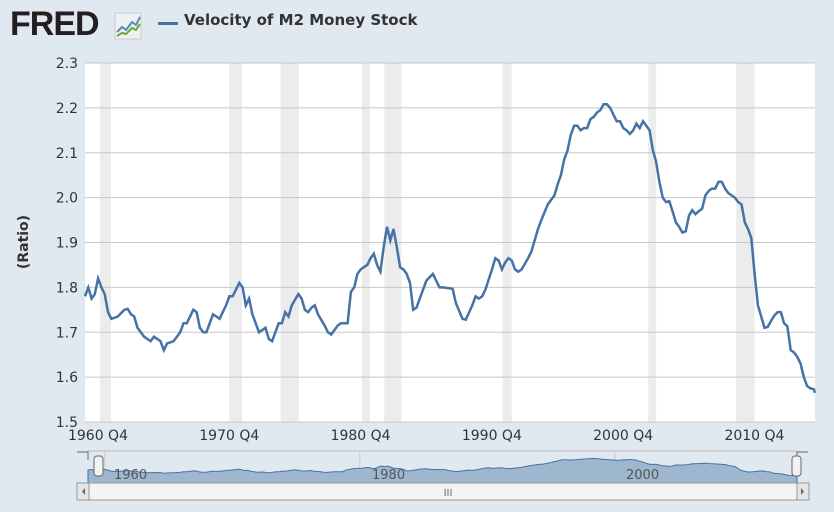 Image resolution: width=834 pixels, height=512 pixels. Describe the element at coordinates (754, 436) in the screenshot. I see `x-tick-label: 2010 Q4` at that location.